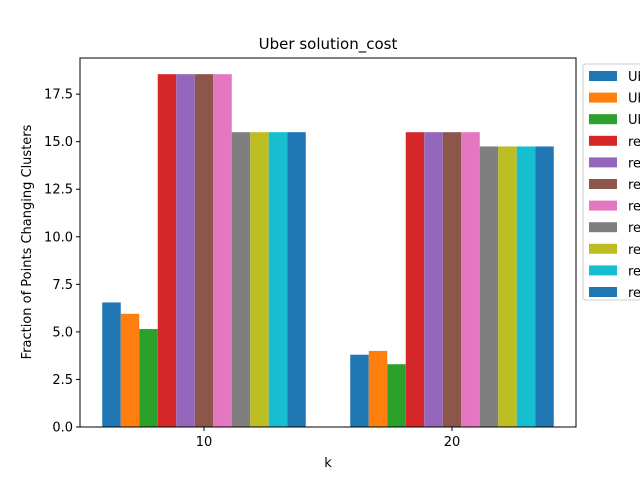 This screenshot has height=480, width=640. Describe the element at coordinates (204, 442) in the screenshot. I see `x-tick-label: 10` at that location.